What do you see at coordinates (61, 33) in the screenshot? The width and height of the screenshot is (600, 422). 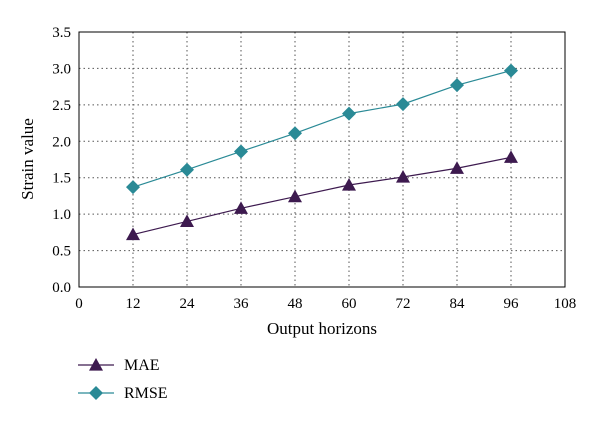 I see `y-tick-label: 3.5` at bounding box center [61, 33].